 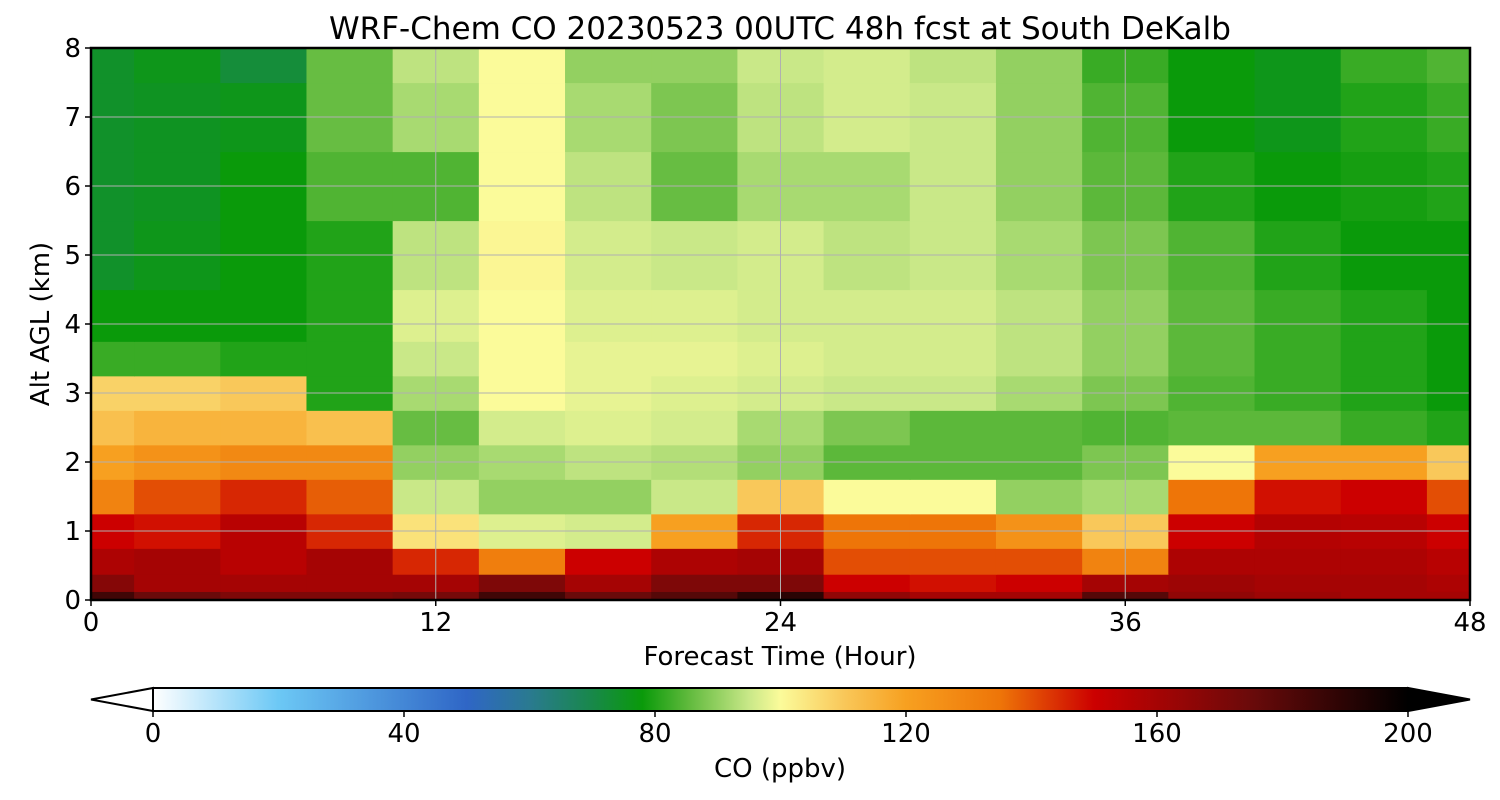 I want to click on y-axis-ticks: 0 1 2 3 4 5 6 7 8, so click(x=77, y=325).